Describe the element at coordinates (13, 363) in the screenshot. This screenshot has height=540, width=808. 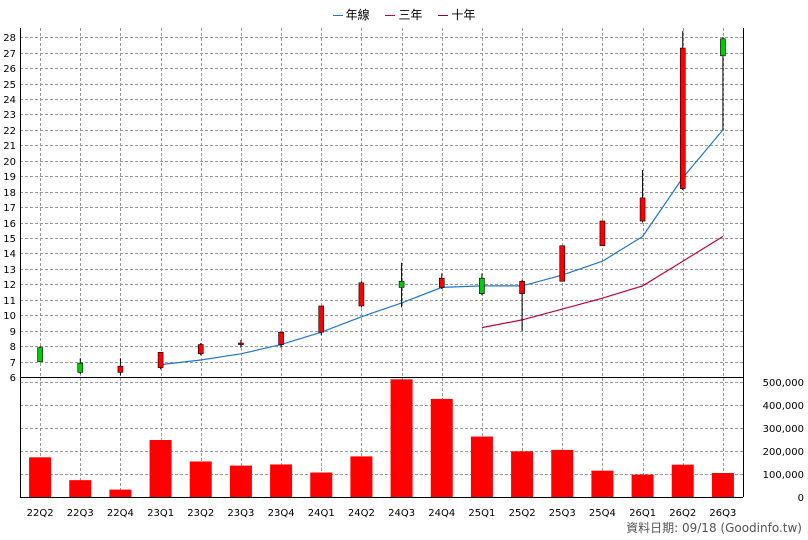
I see `price-tick-label: 7` at that location.